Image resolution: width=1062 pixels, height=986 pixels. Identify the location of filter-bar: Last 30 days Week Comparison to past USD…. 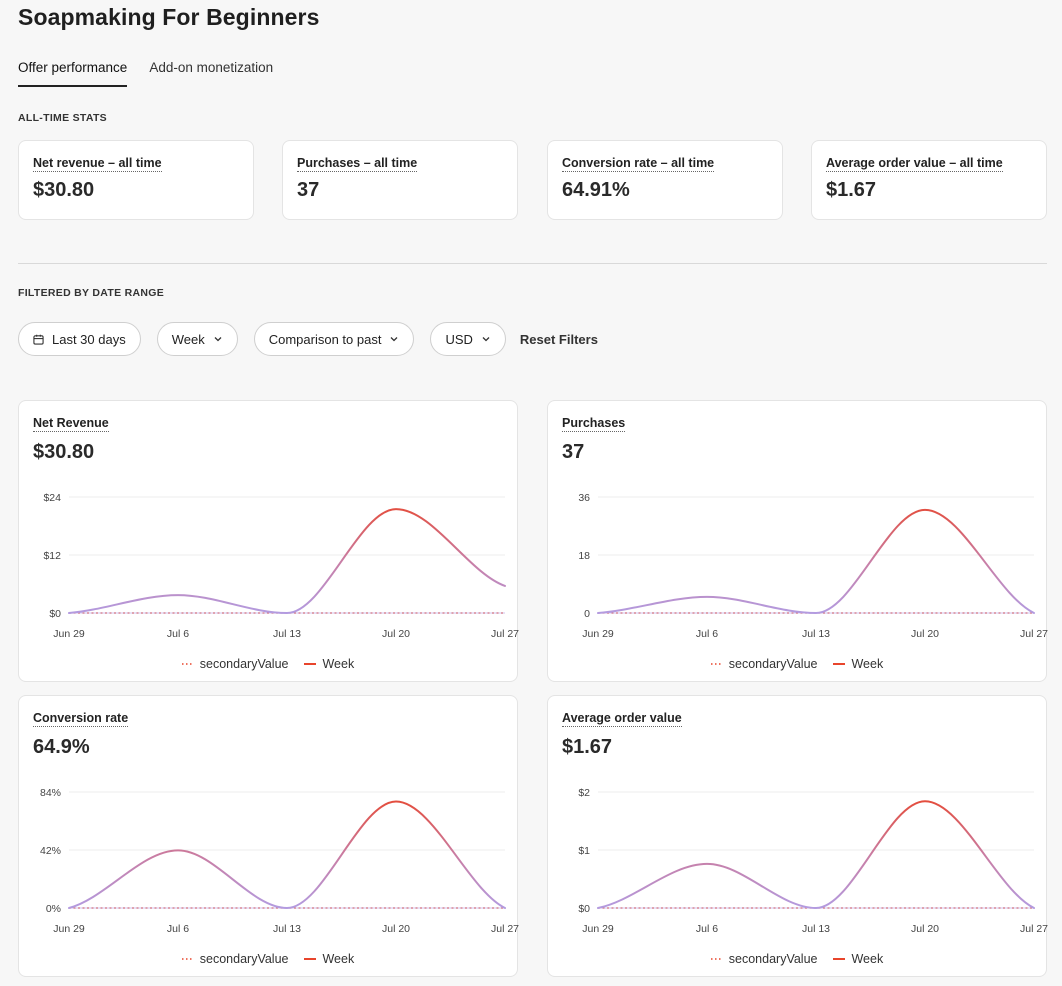
(308, 339).